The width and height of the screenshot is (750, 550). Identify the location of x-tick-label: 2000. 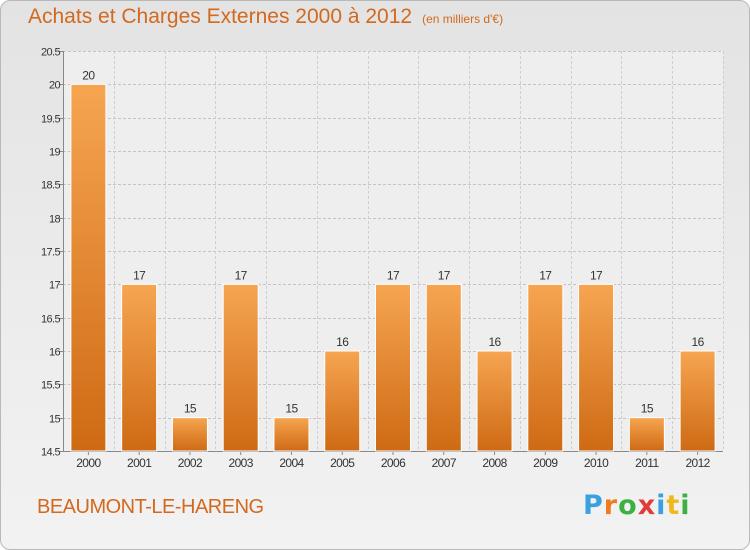
(88, 463).